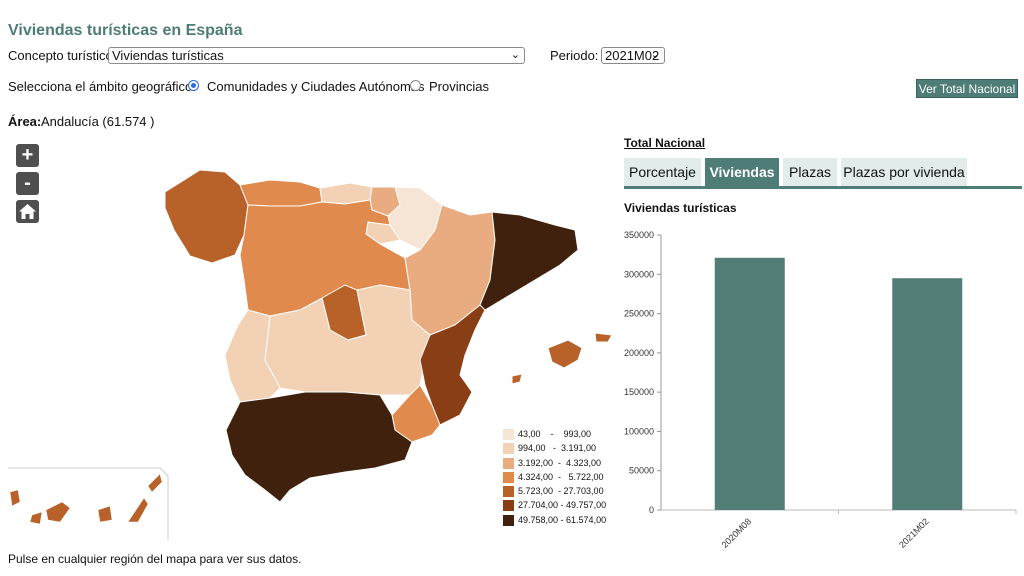 The image size is (1024, 576). I want to click on scope-label: Selecciona el ámbito geográfico:, so click(102, 86).